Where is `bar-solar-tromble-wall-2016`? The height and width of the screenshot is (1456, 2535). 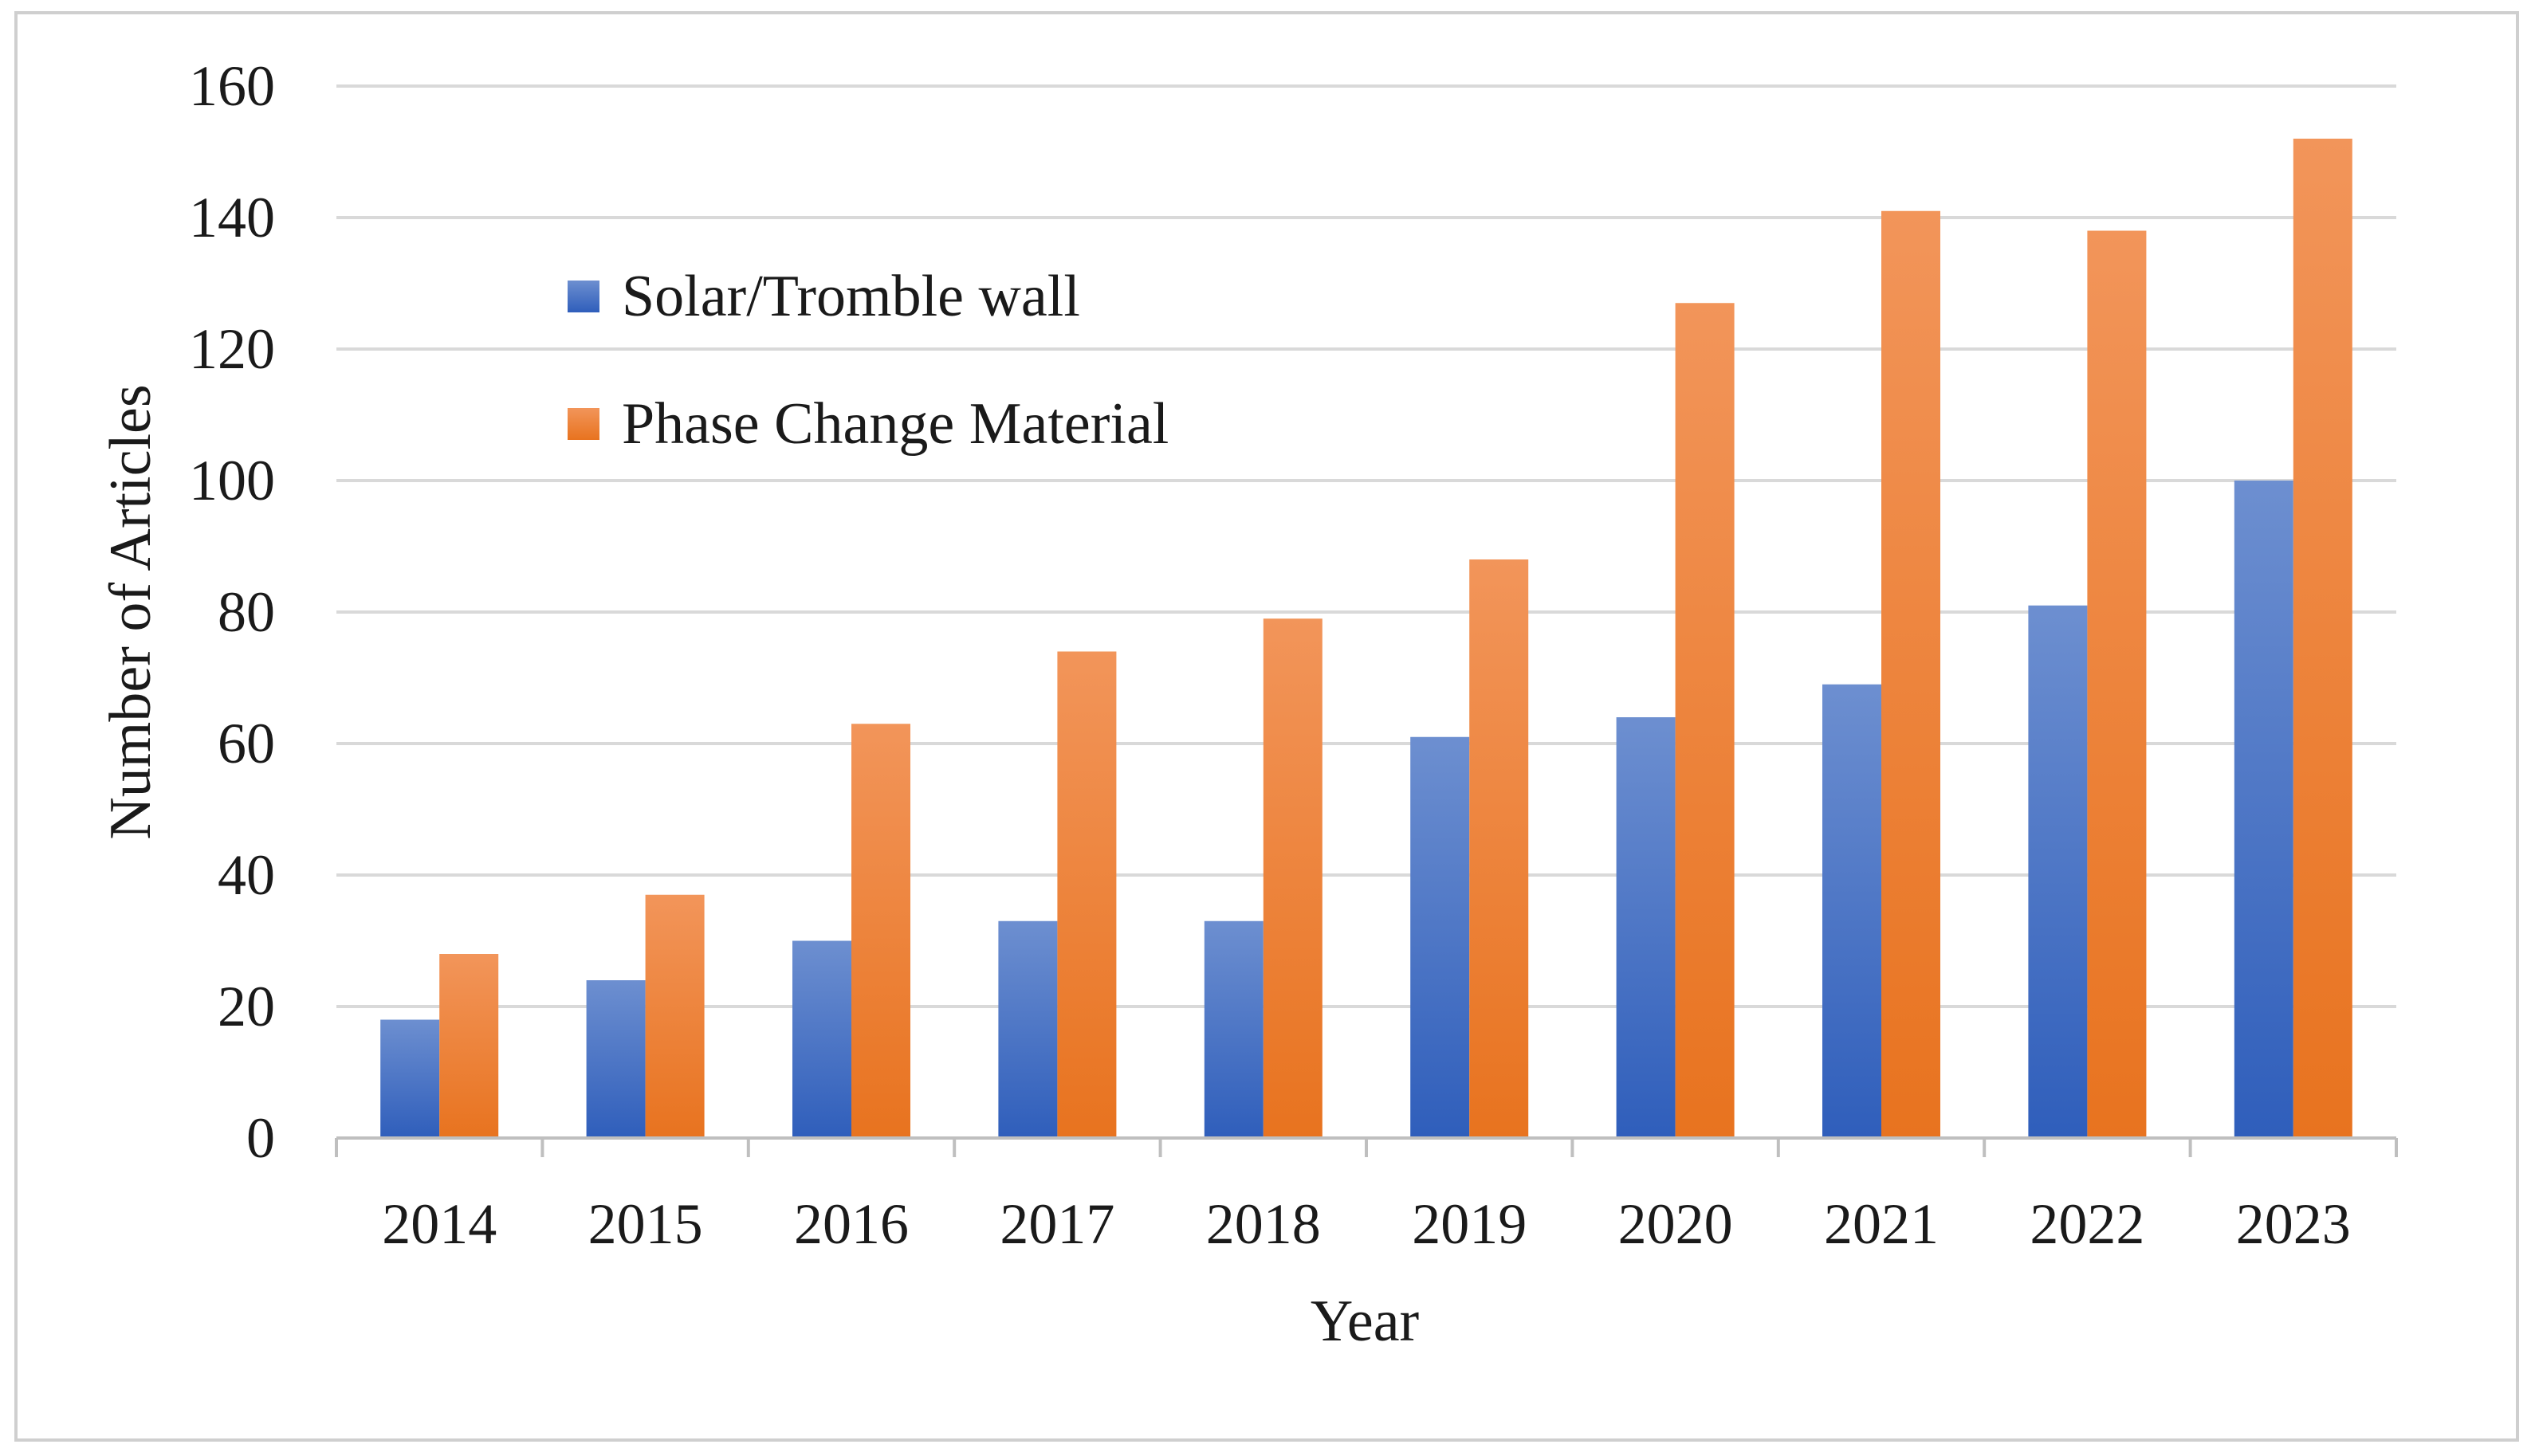 bar-solar-tromble-wall-2016 is located at coordinates (821, 1039).